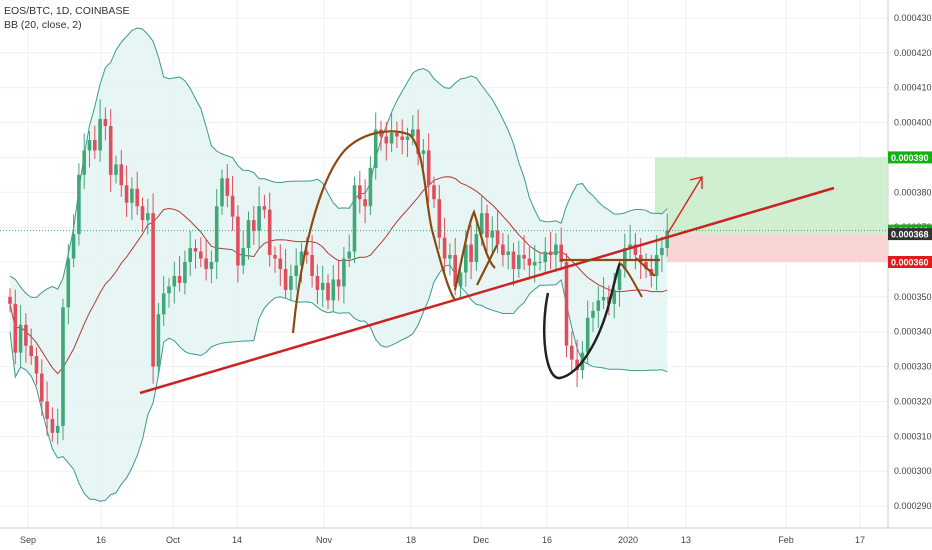 This screenshot has height=550, width=932. I want to click on x-tick-label: 14, so click(237, 540).